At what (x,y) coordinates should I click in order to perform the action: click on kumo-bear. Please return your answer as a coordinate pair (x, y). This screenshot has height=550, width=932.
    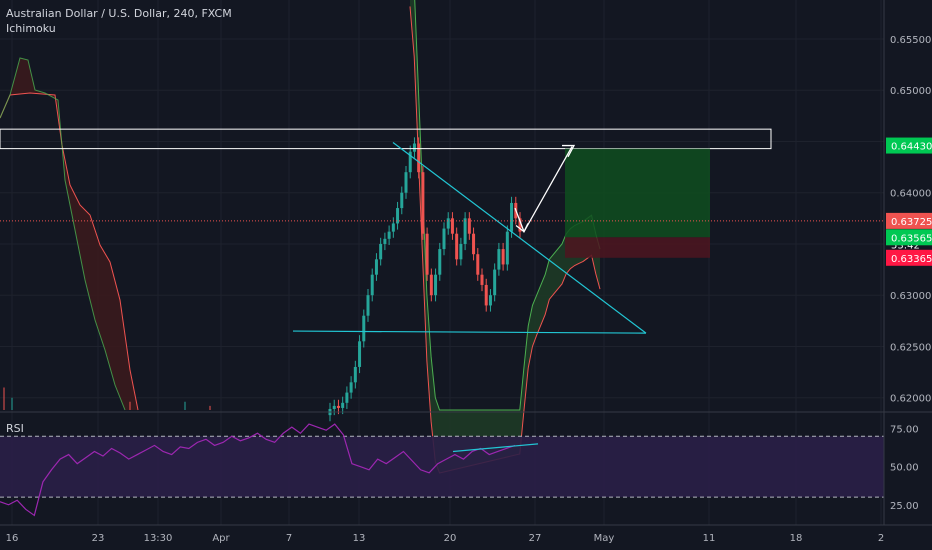
    Looking at the image, I should click on (69, 234).